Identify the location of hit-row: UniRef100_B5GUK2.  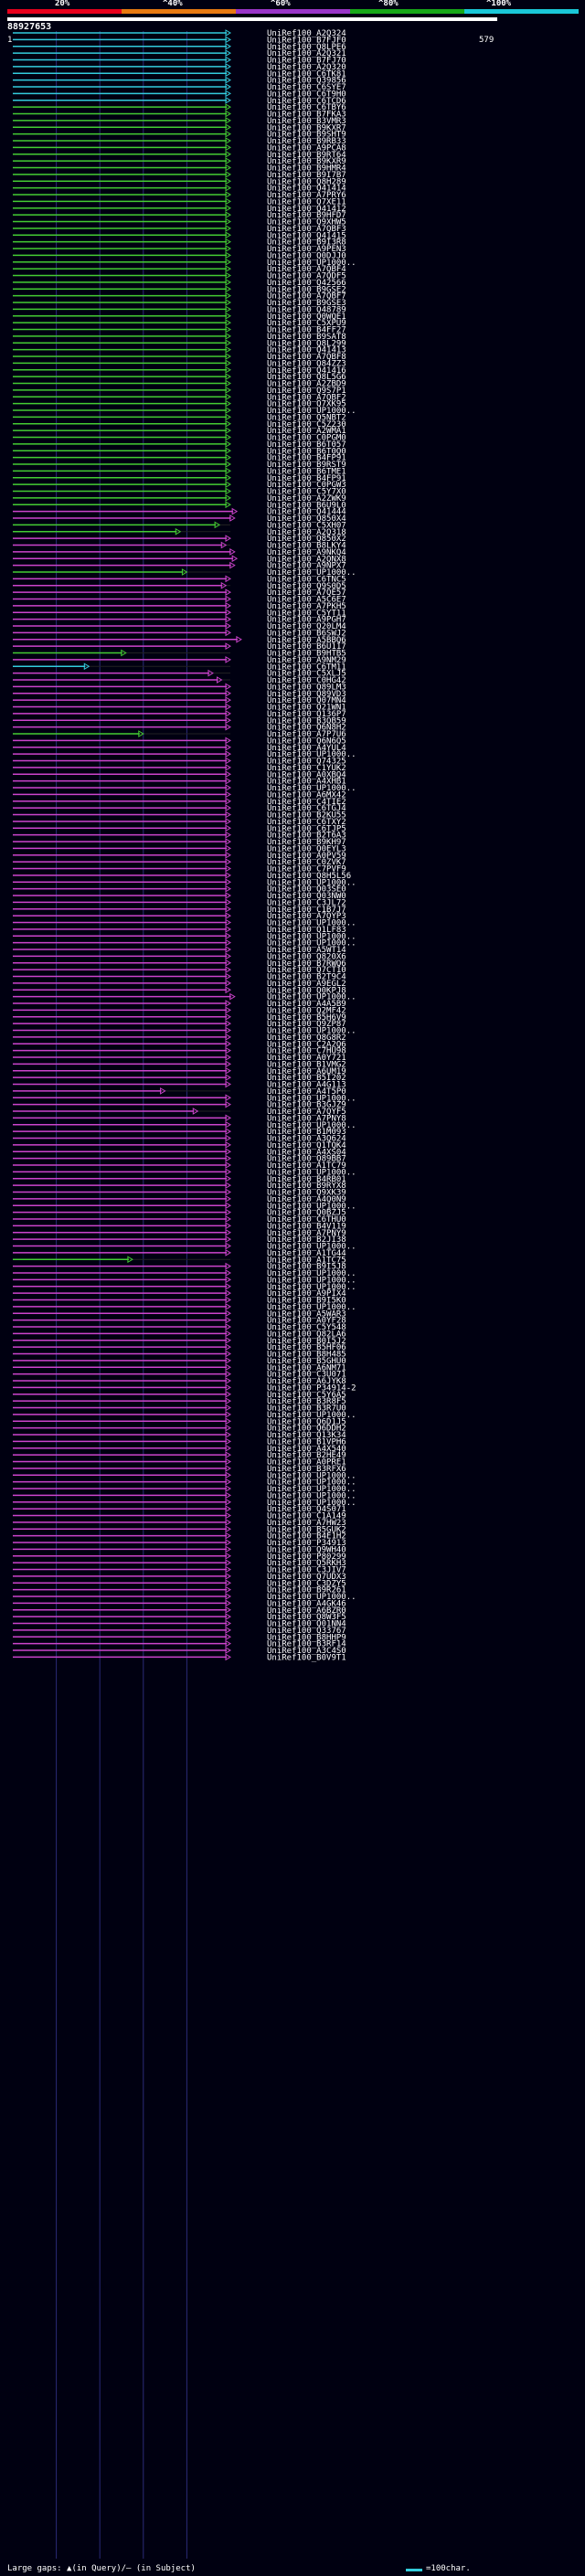
(179, 1529).